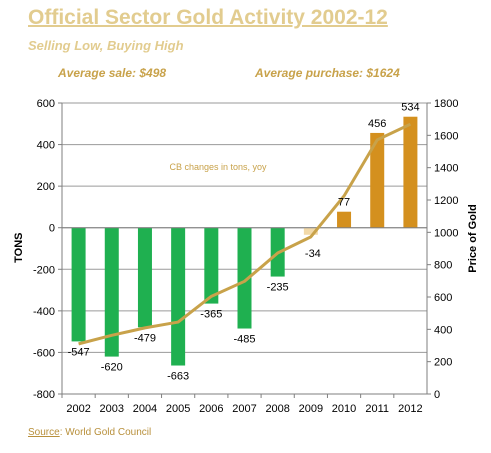 The width and height of the screenshot is (491, 453). Describe the element at coordinates (410, 172) in the screenshot. I see `bar-2012` at that location.